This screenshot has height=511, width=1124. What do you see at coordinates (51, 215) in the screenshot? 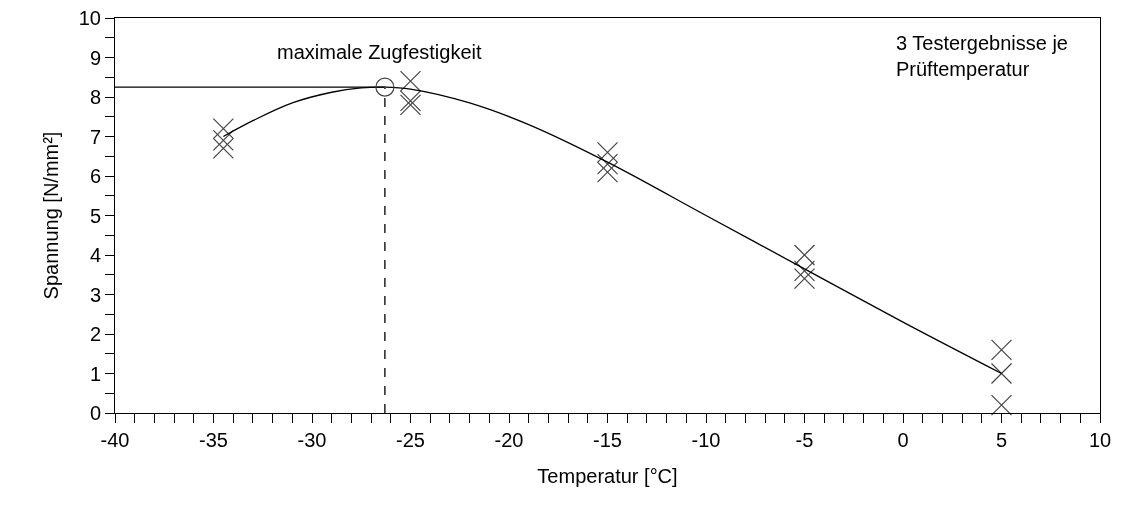
I see `y-axis-title: Spannung [N/mm²]` at bounding box center [51, 215].